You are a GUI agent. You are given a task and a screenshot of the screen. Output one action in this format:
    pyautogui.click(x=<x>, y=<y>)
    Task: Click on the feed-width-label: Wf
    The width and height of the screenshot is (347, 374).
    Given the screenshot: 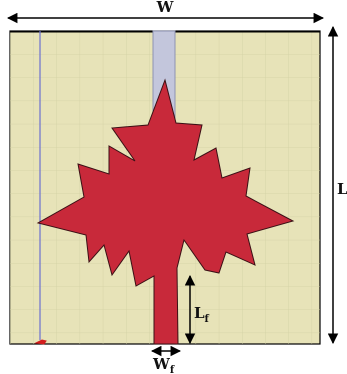 What is the action you would take?
    pyautogui.click(x=163, y=364)
    